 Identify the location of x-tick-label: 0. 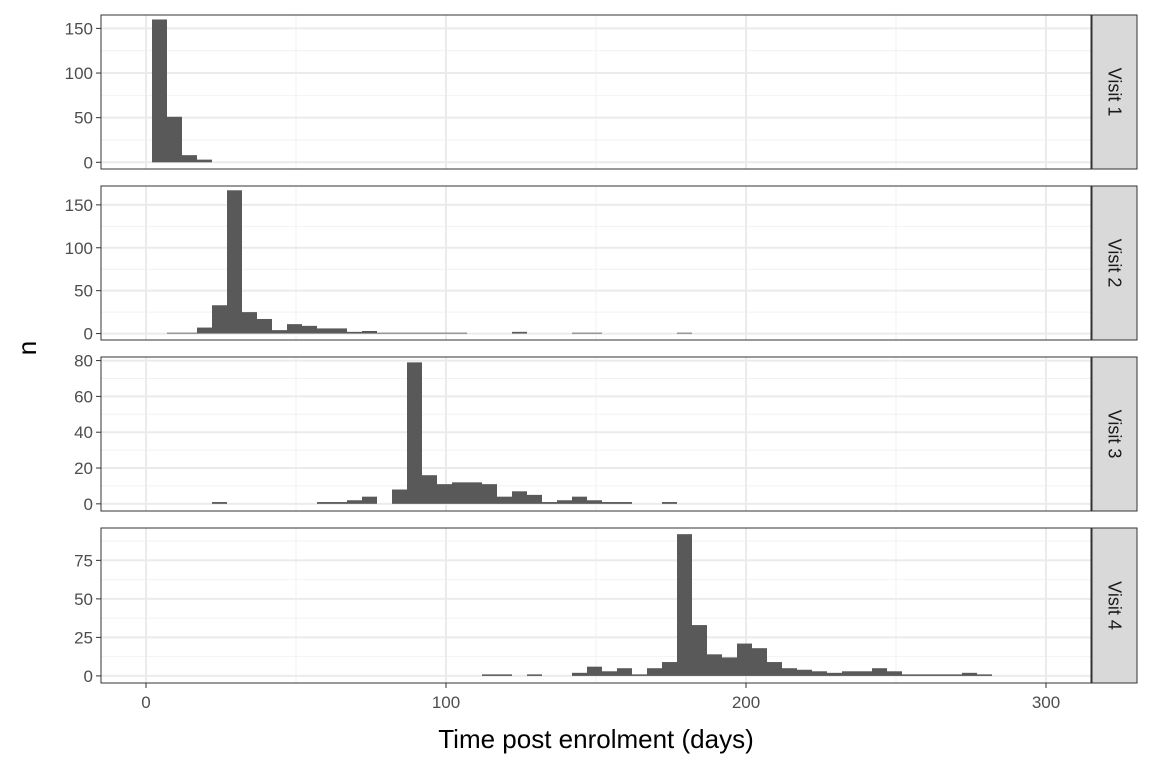
(145, 702).